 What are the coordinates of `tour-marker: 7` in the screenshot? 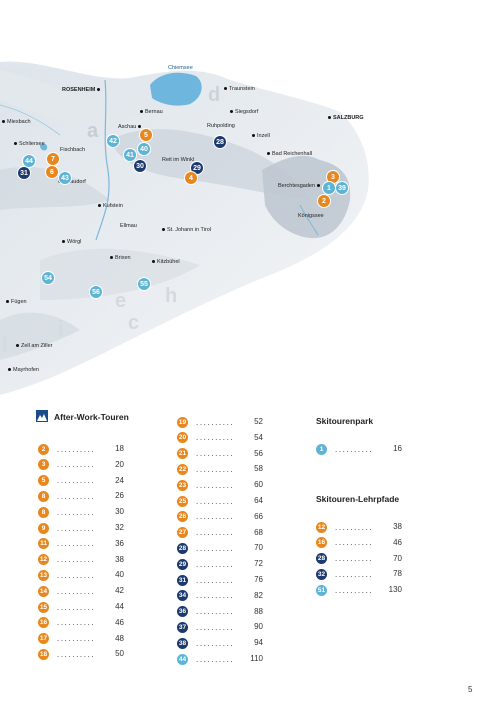 It's located at (53, 159).